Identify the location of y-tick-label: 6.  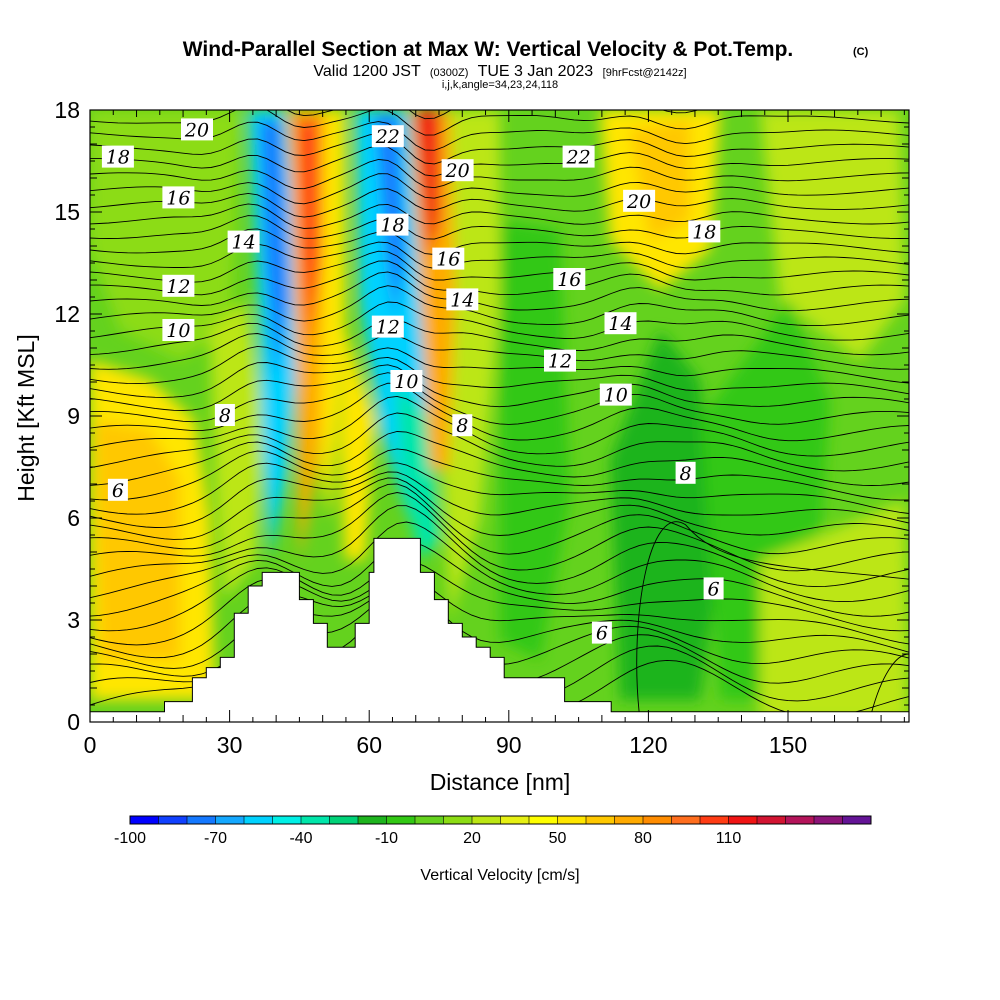
(73, 518).